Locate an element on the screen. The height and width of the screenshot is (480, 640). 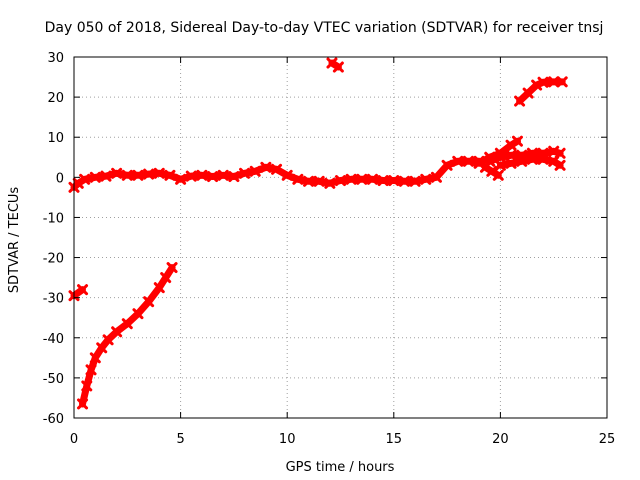
y-tick-label: -50 is located at coordinates (53, 379).